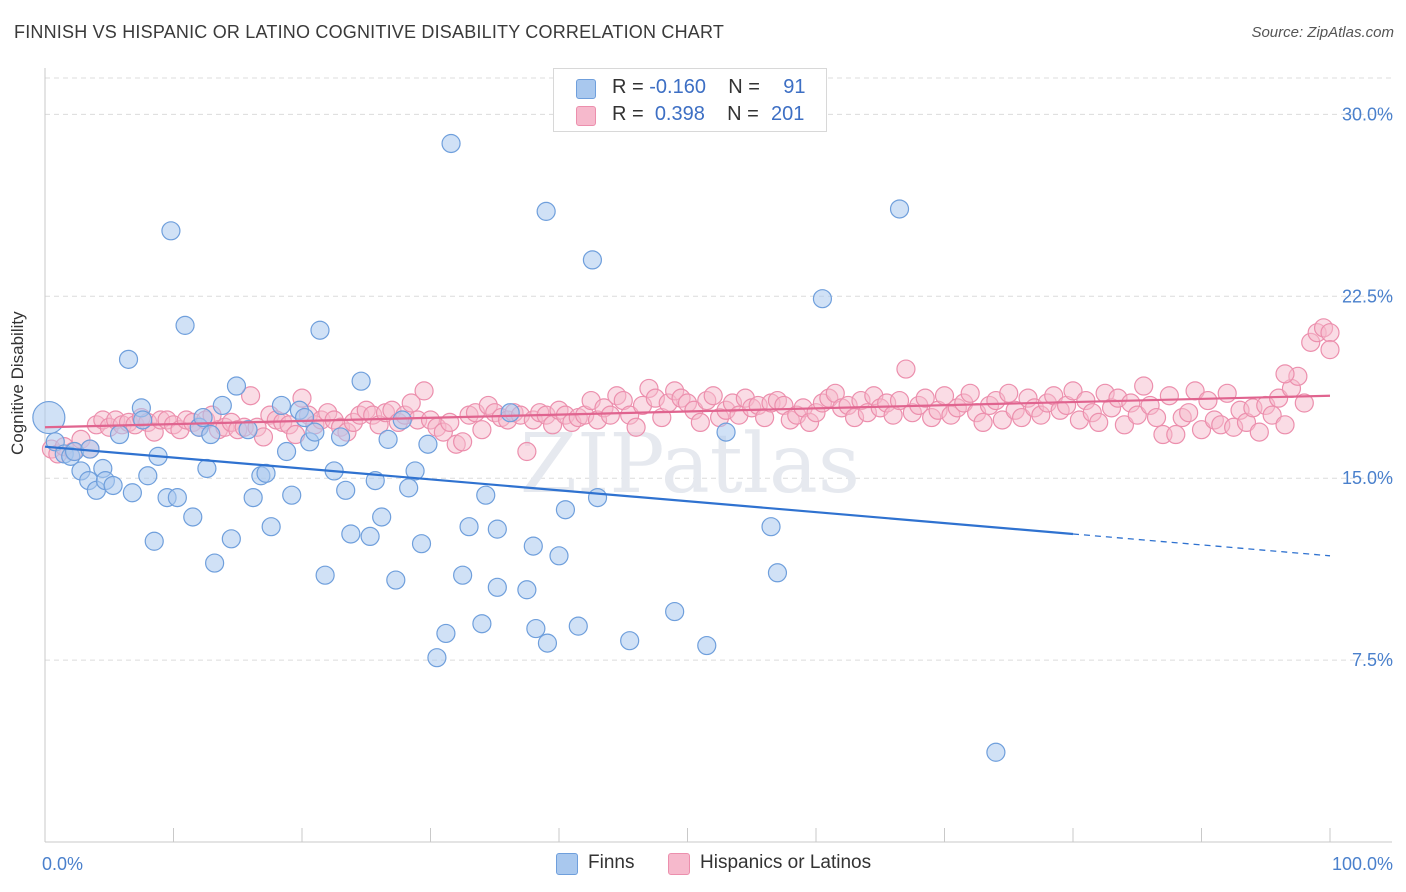 This screenshot has width=1406, height=892. Describe the element at coordinates (1372, 660) in the screenshot. I see `y-tick-label: 7.5%` at that location.